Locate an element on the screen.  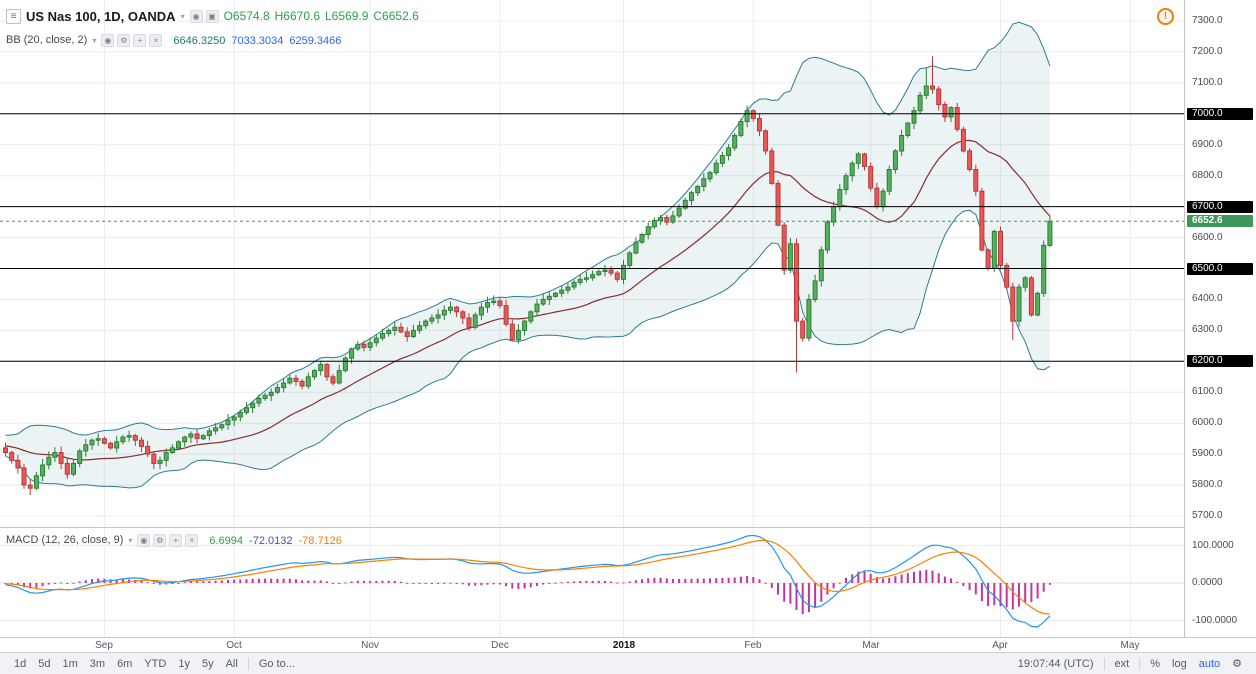
range-button-1y: 1y is located at coordinates (184, 663).